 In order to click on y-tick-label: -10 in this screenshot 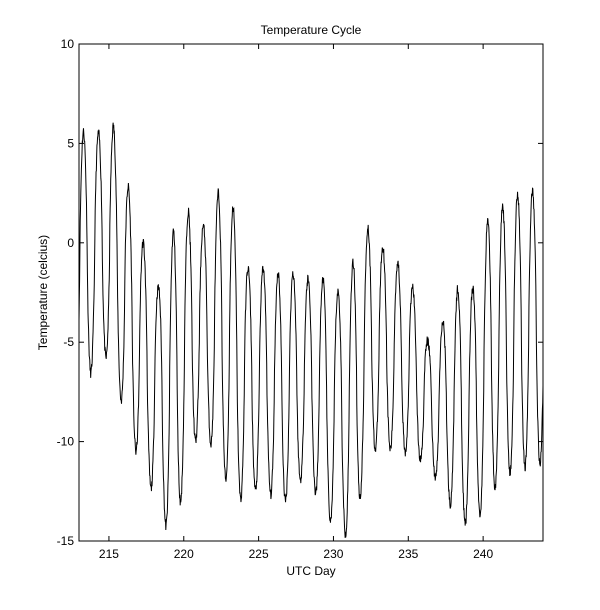, I will do `click(66, 442)`.